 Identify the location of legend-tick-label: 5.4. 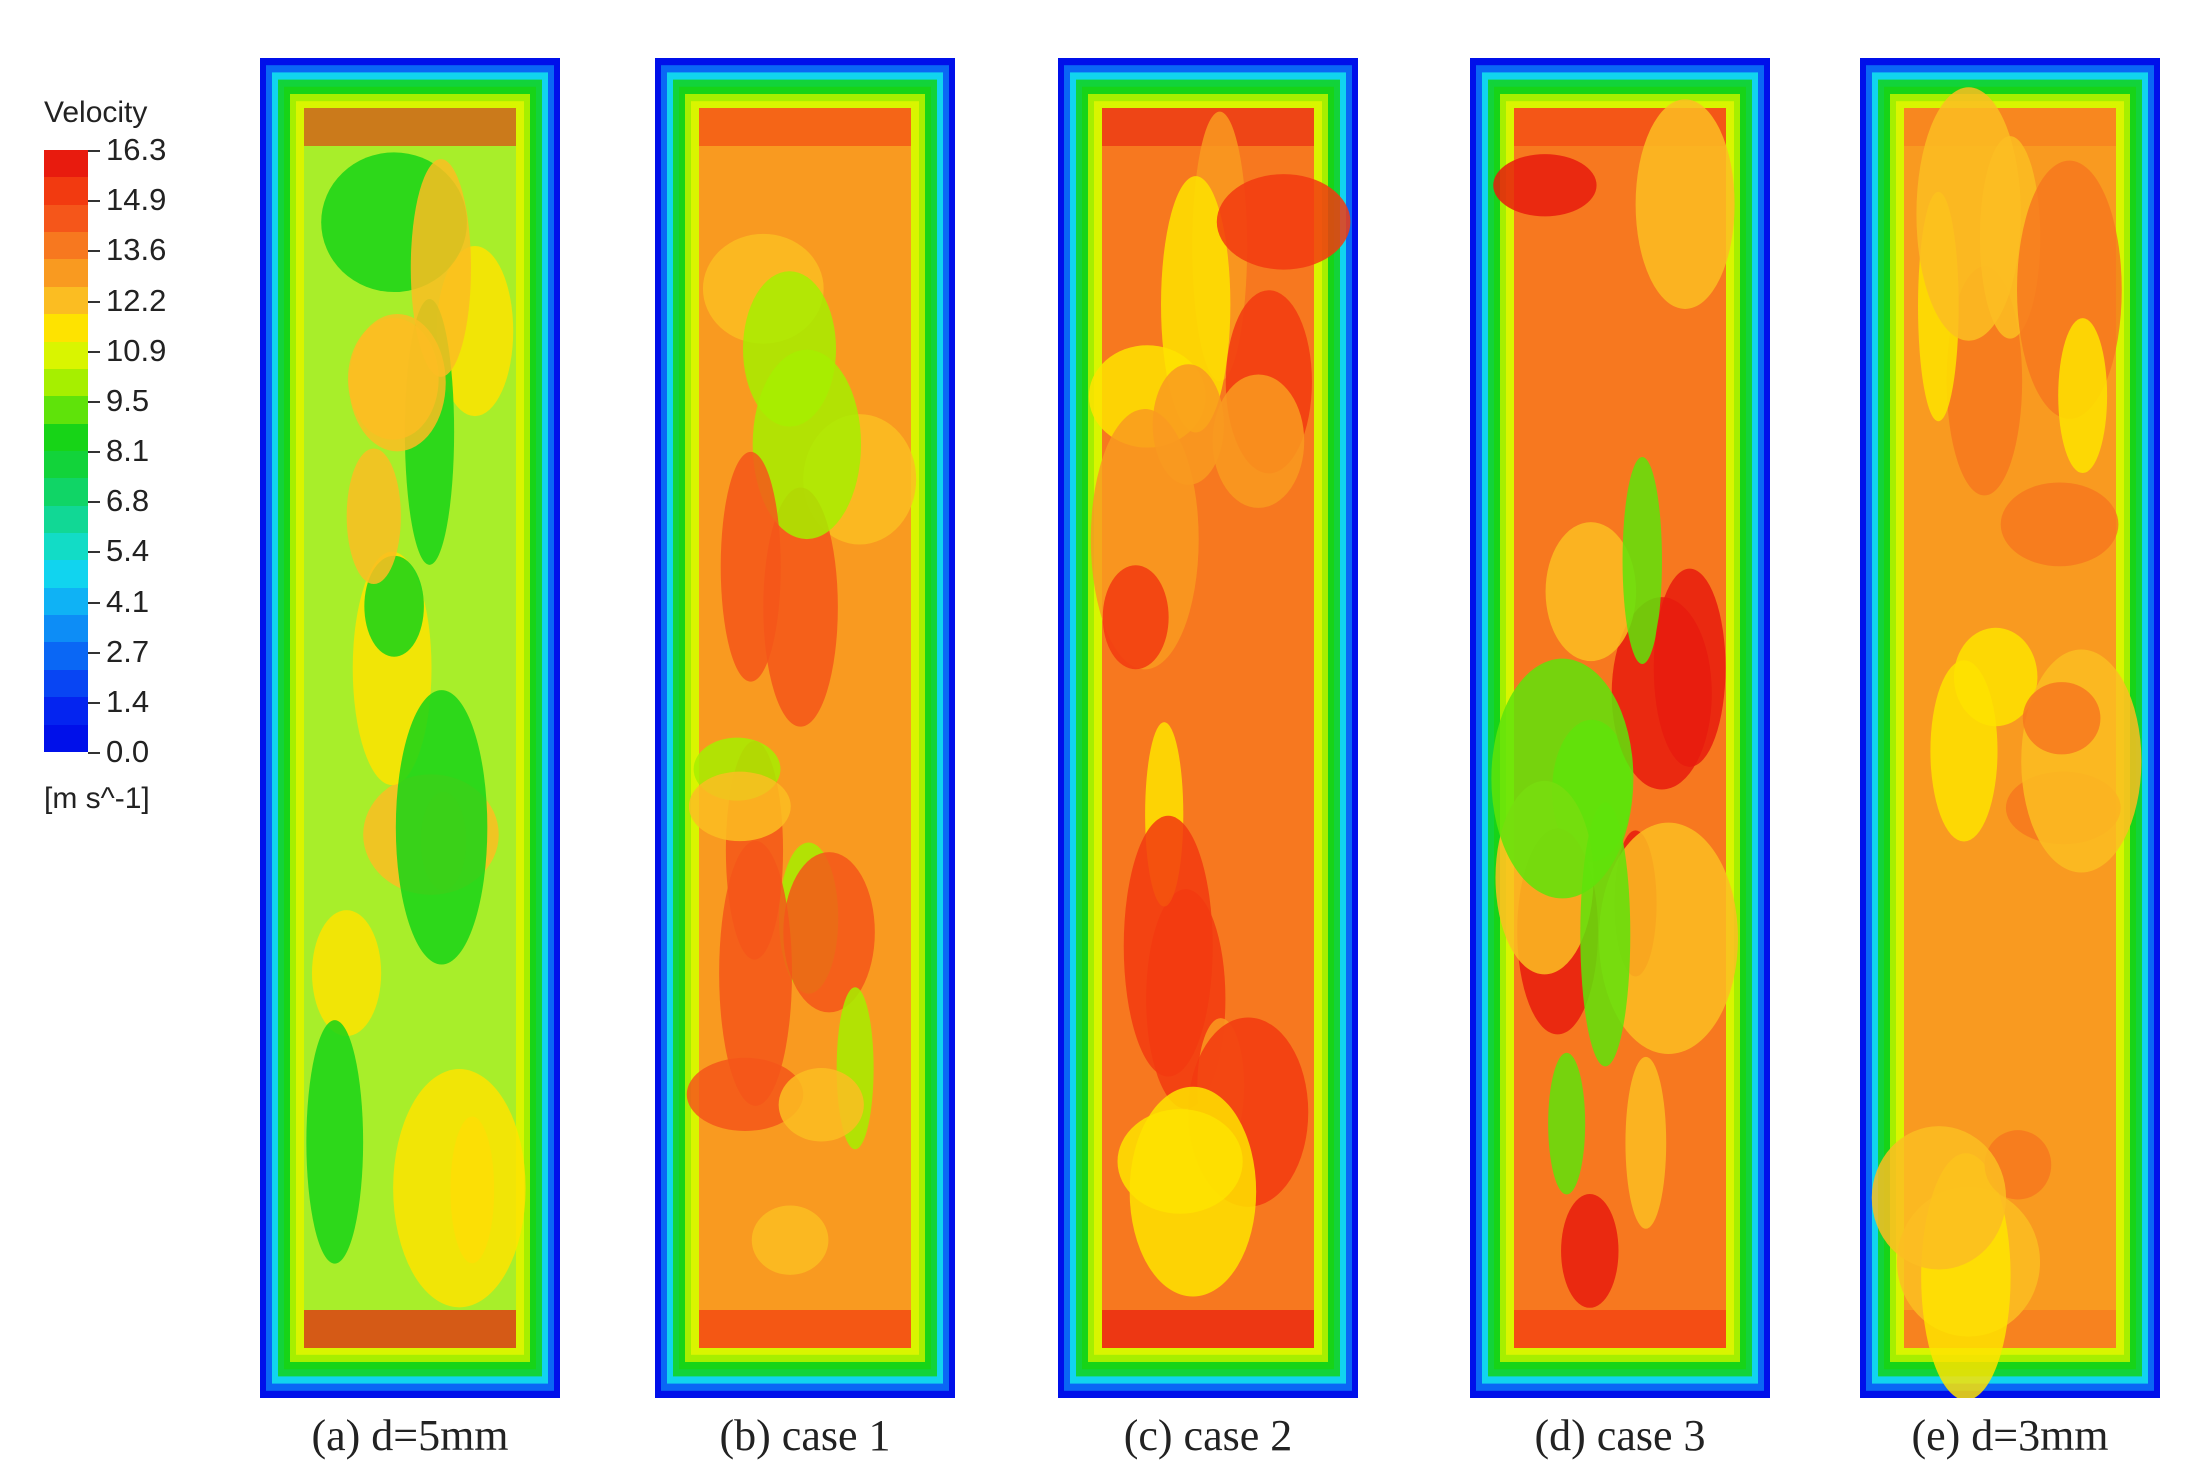
(128, 551).